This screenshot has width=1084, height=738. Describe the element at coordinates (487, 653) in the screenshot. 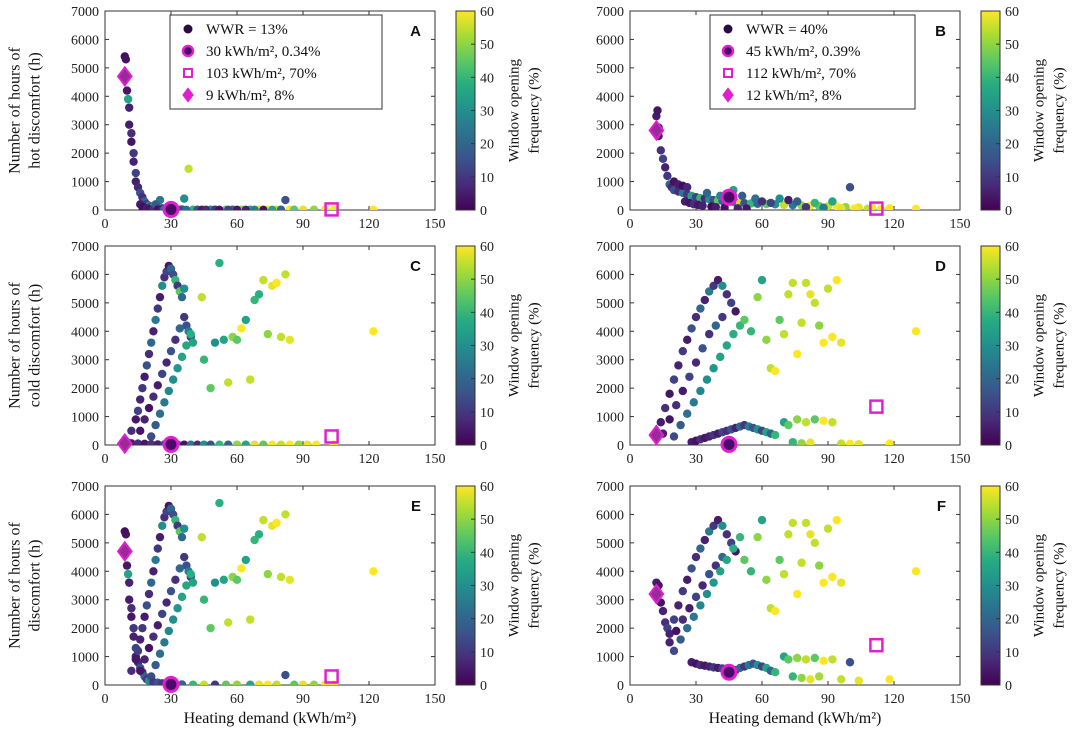

I see `colorbar-tick-label: 10` at that location.